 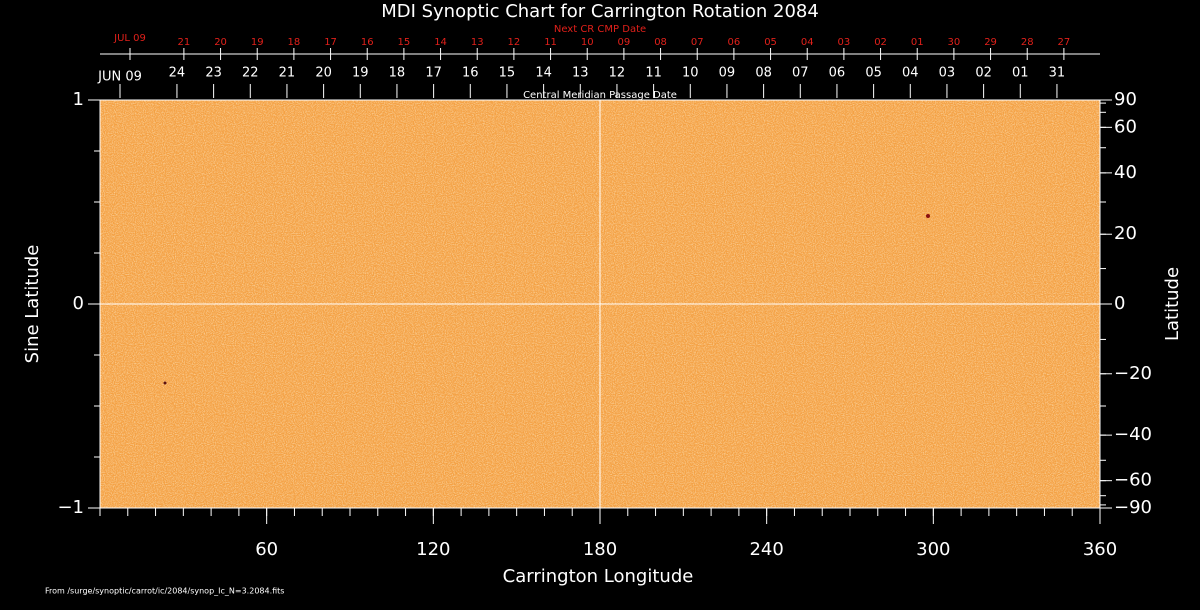 I want to click on x-tick-label: 360, so click(x=1100, y=549).